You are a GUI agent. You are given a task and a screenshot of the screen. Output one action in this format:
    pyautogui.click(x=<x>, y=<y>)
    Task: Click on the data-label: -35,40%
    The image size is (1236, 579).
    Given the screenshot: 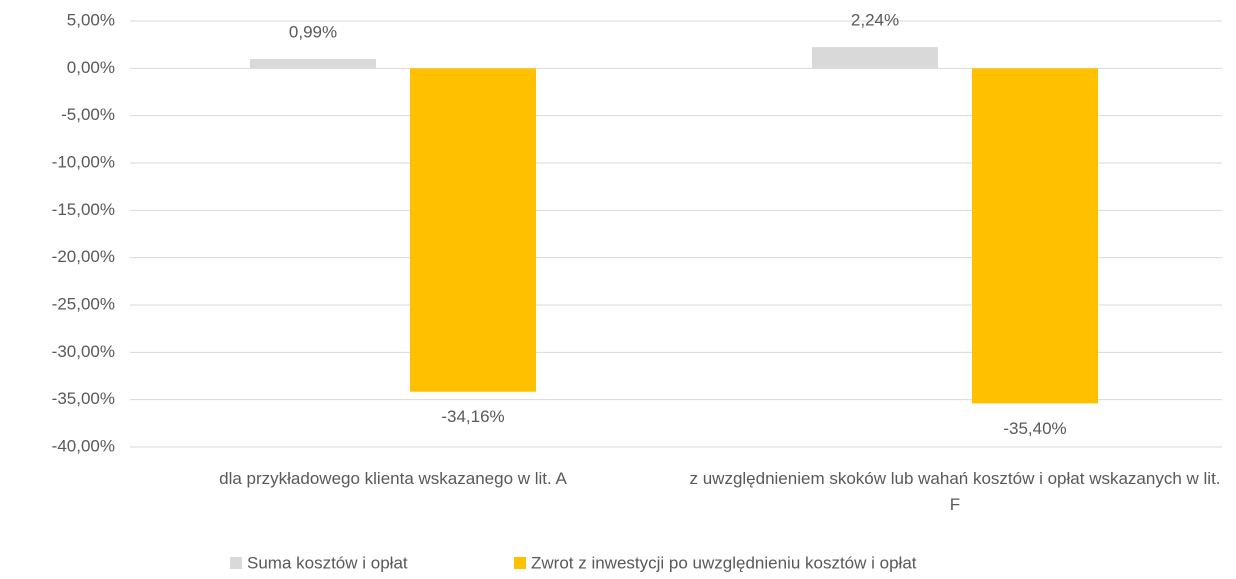 What is the action you would take?
    pyautogui.click(x=1034, y=428)
    